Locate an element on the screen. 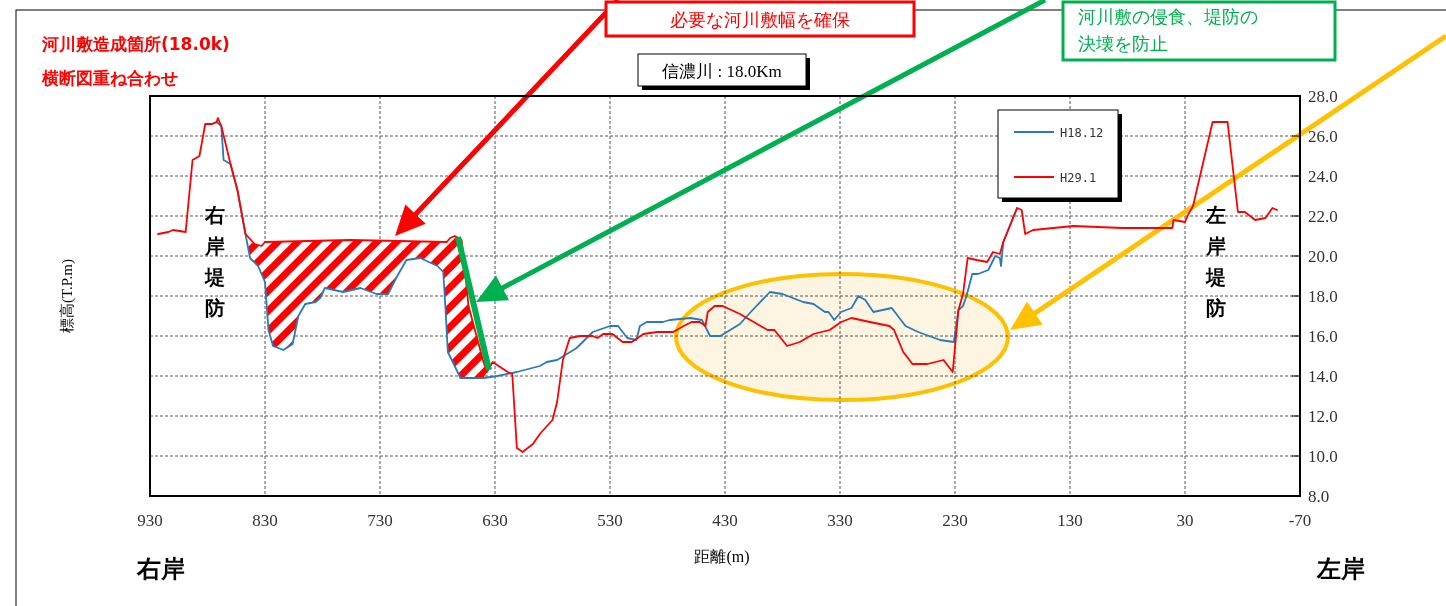 This screenshot has height=606, width=1446. x-tick-label: 830 is located at coordinates (265, 520).